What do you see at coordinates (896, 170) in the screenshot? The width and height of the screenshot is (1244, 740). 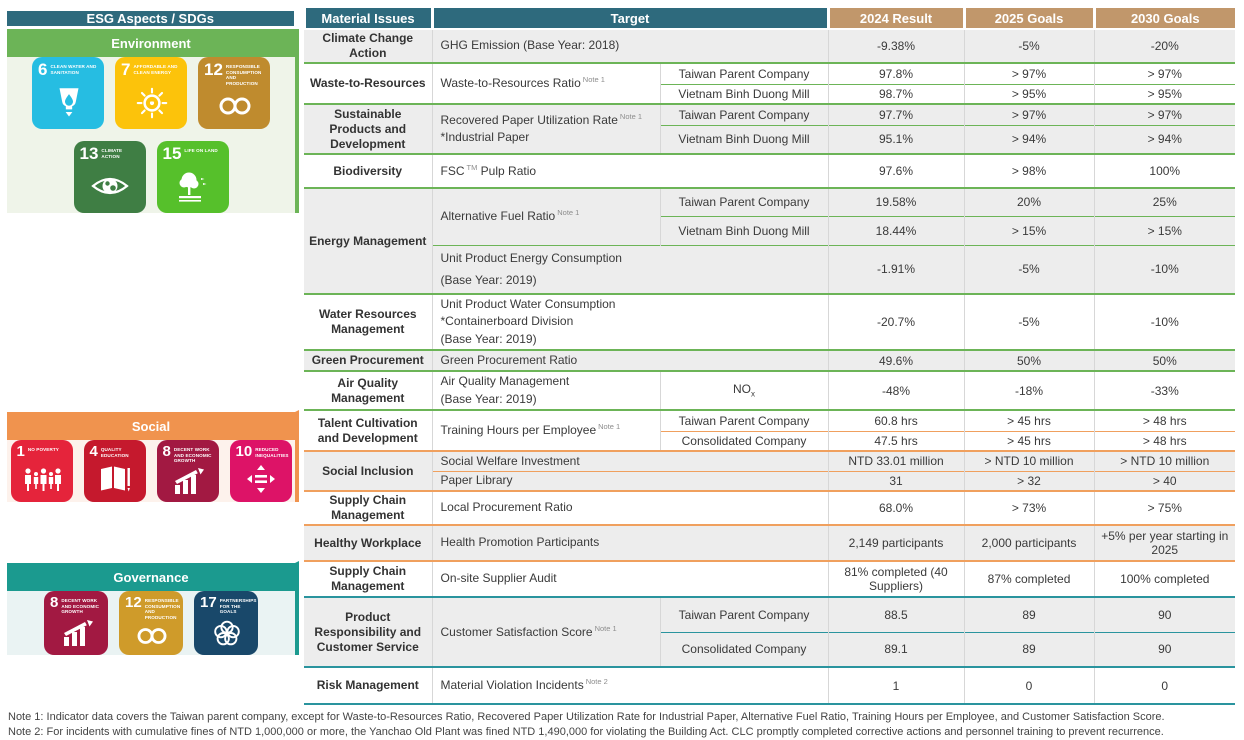 I see `cell-2024-result: 97.6%` at bounding box center [896, 170].